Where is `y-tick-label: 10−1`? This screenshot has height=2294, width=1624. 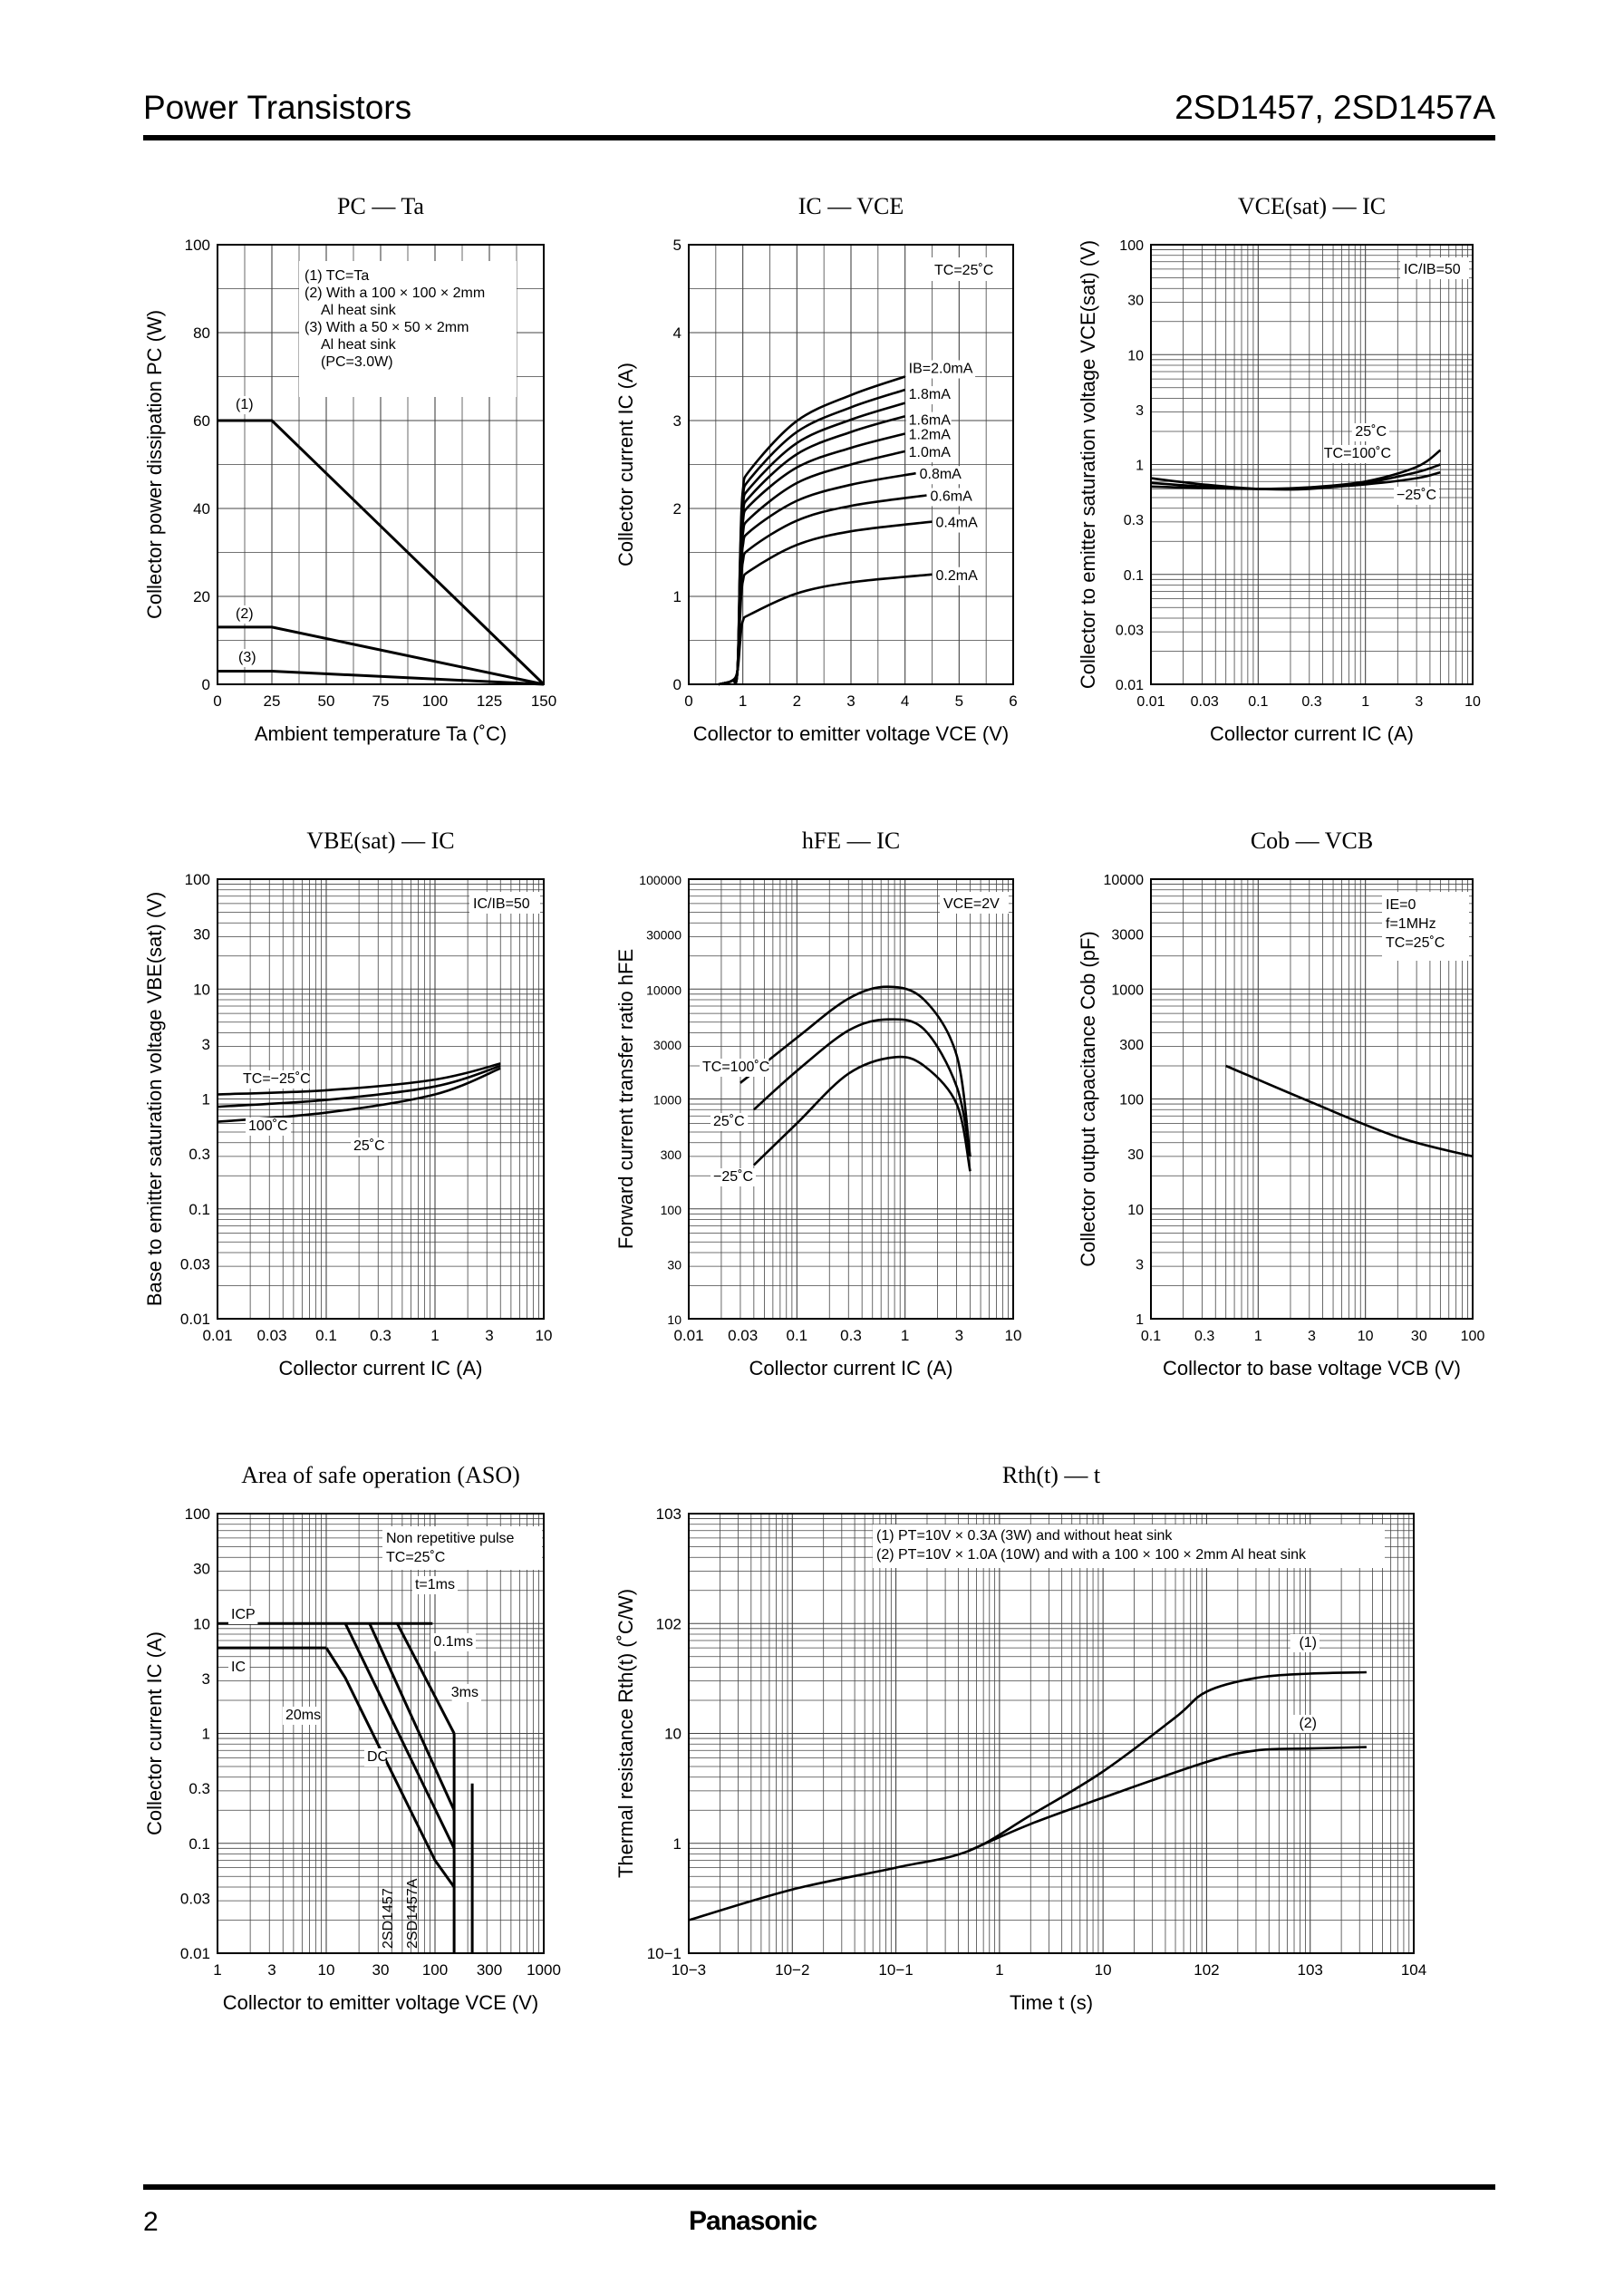 y-tick-label: 10−1 is located at coordinates (664, 1953).